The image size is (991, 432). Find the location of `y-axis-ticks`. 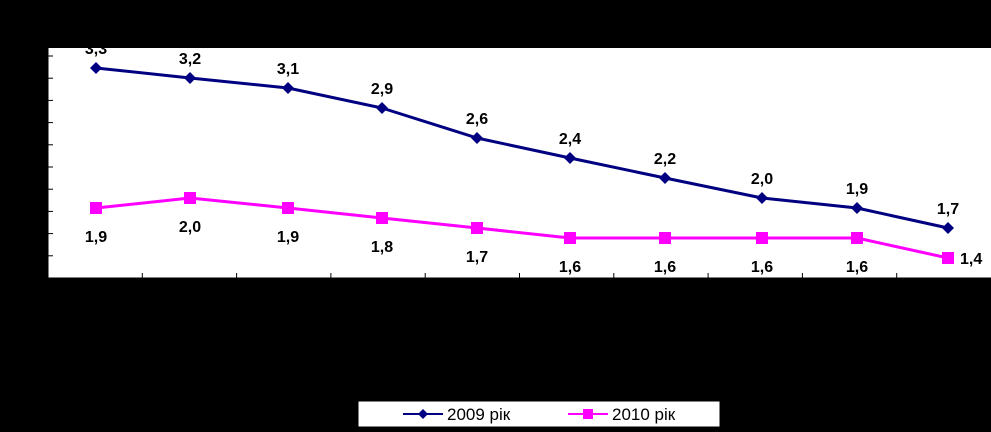

y-axis-ticks is located at coordinates (50, 163).